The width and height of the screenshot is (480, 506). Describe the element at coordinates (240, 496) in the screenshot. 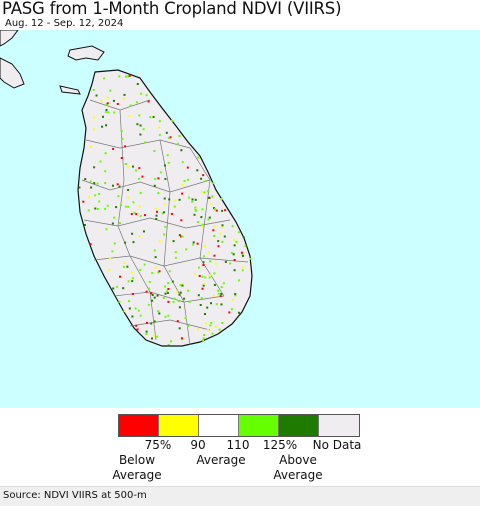

I see `footer: Source: NDVI VIIRS at 500-m` at that location.